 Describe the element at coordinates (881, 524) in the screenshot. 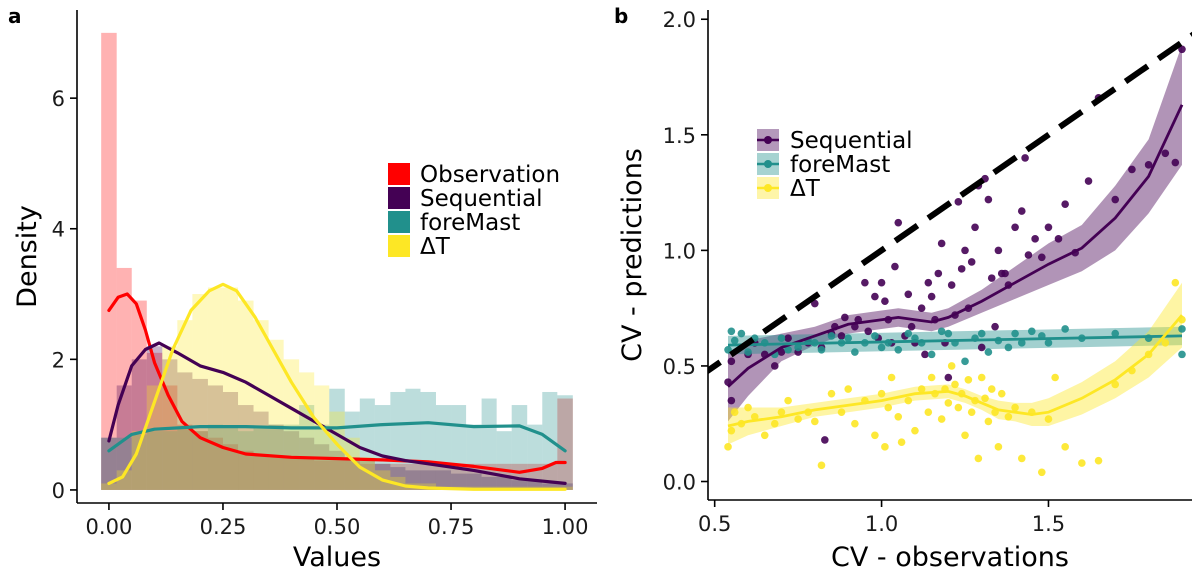

I see `x-tick-label: 1.0` at that location.